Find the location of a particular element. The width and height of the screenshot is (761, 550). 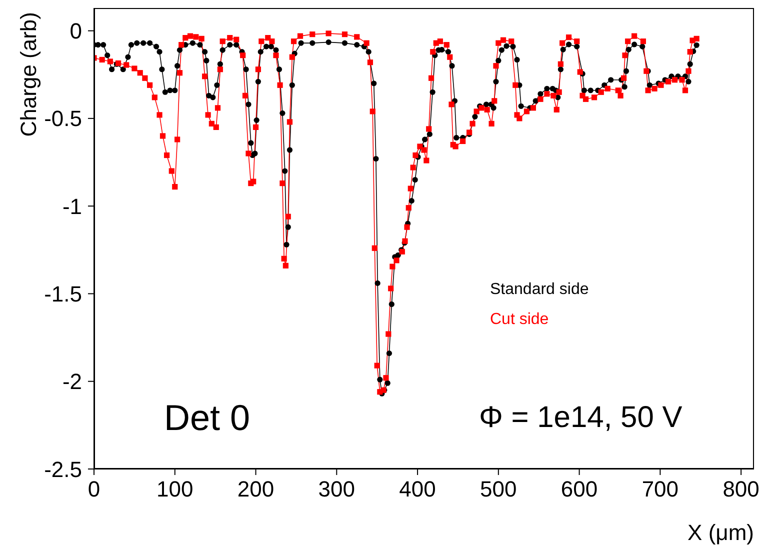

x-tick-label: 0 is located at coordinates (94, 489).